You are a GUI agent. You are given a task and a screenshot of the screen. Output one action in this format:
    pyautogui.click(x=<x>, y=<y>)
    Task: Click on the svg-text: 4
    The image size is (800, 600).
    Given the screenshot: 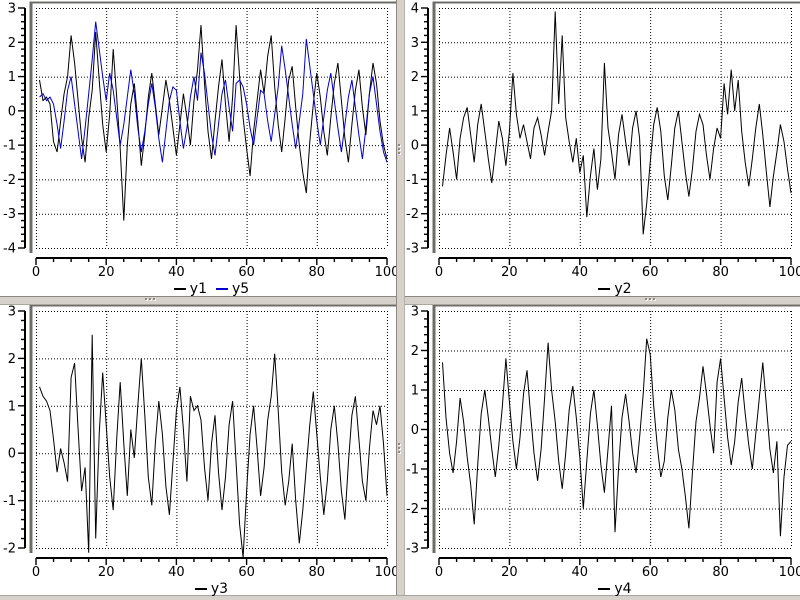 What is the action you would take?
    pyautogui.click(x=415, y=9)
    